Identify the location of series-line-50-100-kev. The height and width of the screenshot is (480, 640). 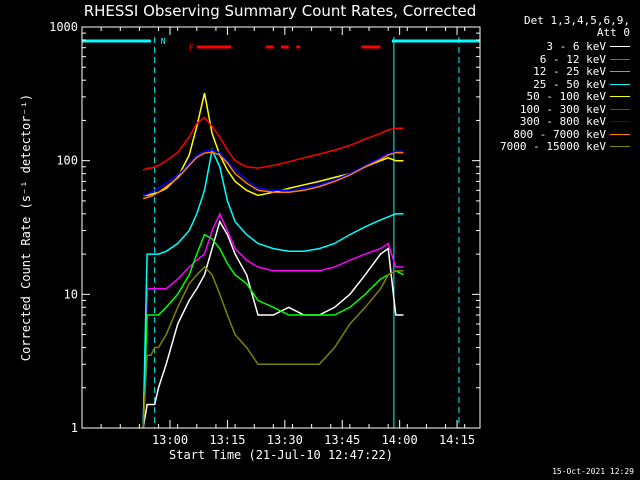
(273, 144).